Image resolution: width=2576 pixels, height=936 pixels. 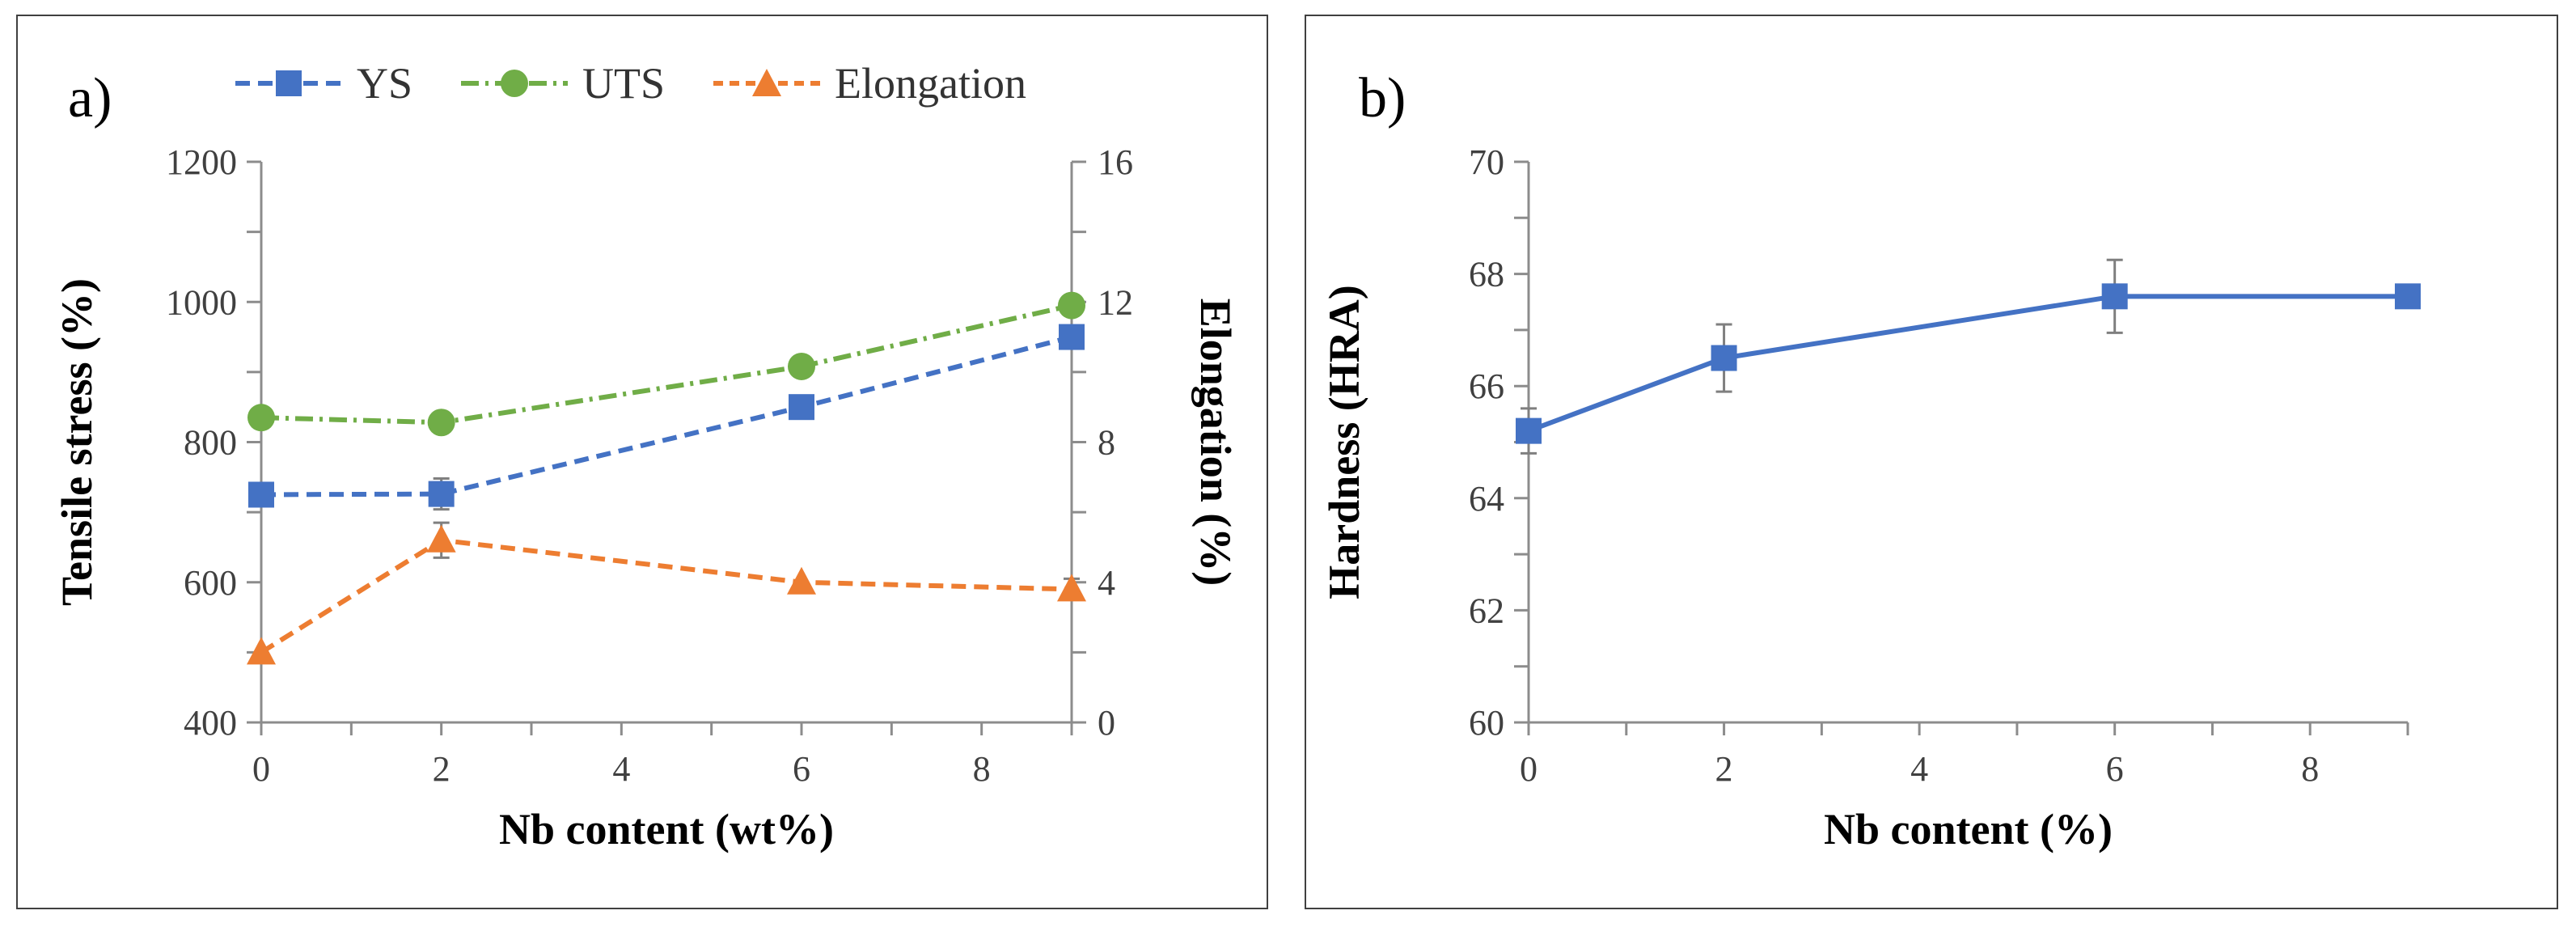 I want to click on a-x-tick-label: 8, so click(x=982, y=769).